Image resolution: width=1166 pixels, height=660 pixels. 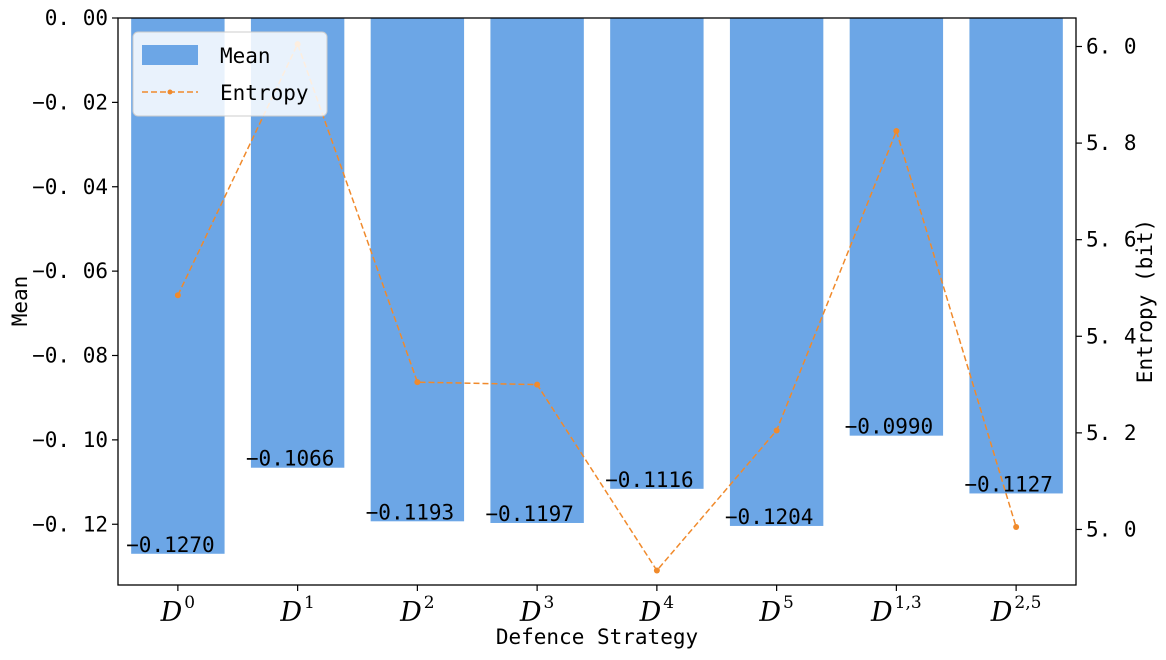 I want to click on y-tick-label-2: −0. 04, so click(x=70, y=187).